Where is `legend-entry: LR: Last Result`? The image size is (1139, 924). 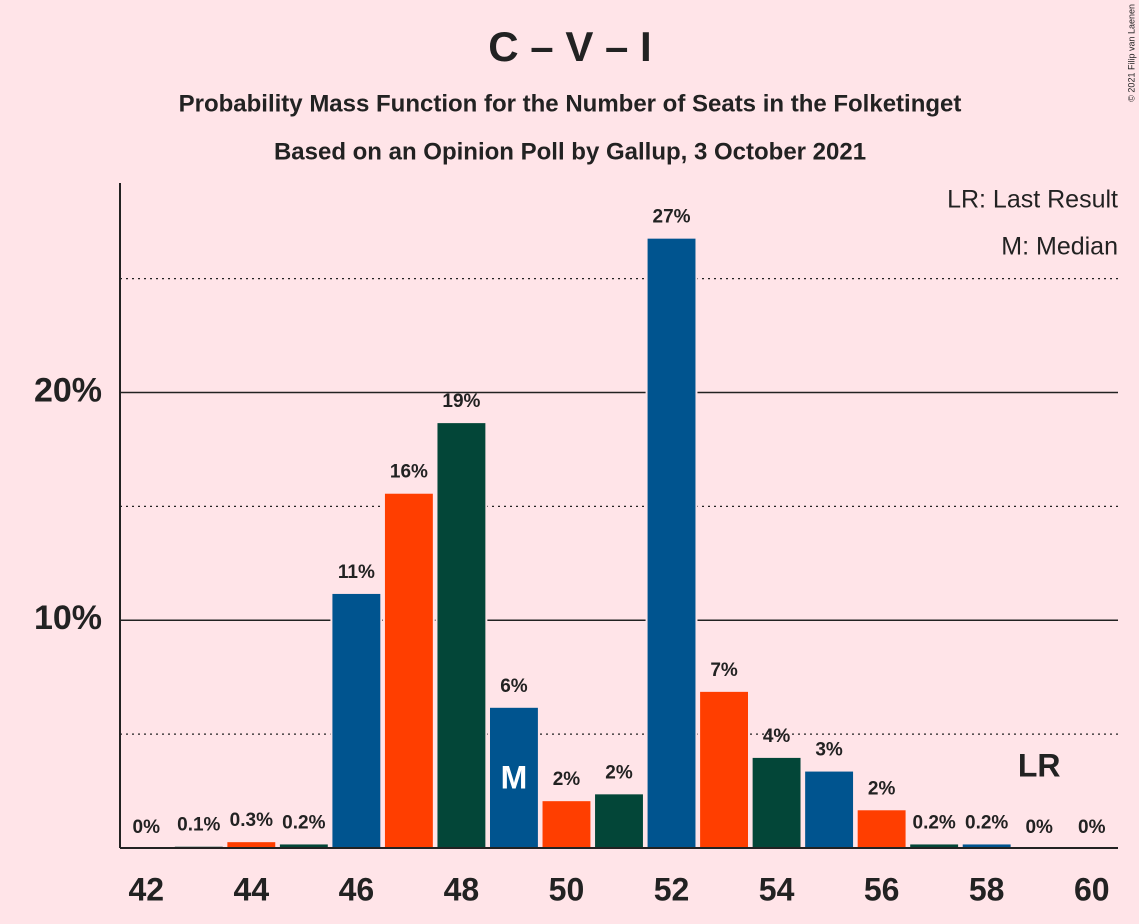 legend-entry: LR: Last Result is located at coordinates (1032, 200).